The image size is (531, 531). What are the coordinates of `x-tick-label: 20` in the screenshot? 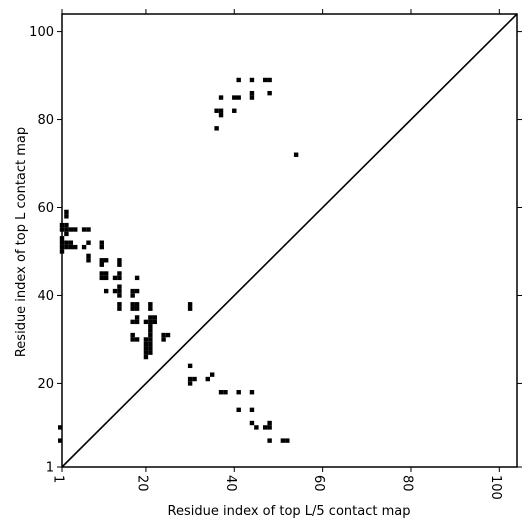 It's located at (141, 483).